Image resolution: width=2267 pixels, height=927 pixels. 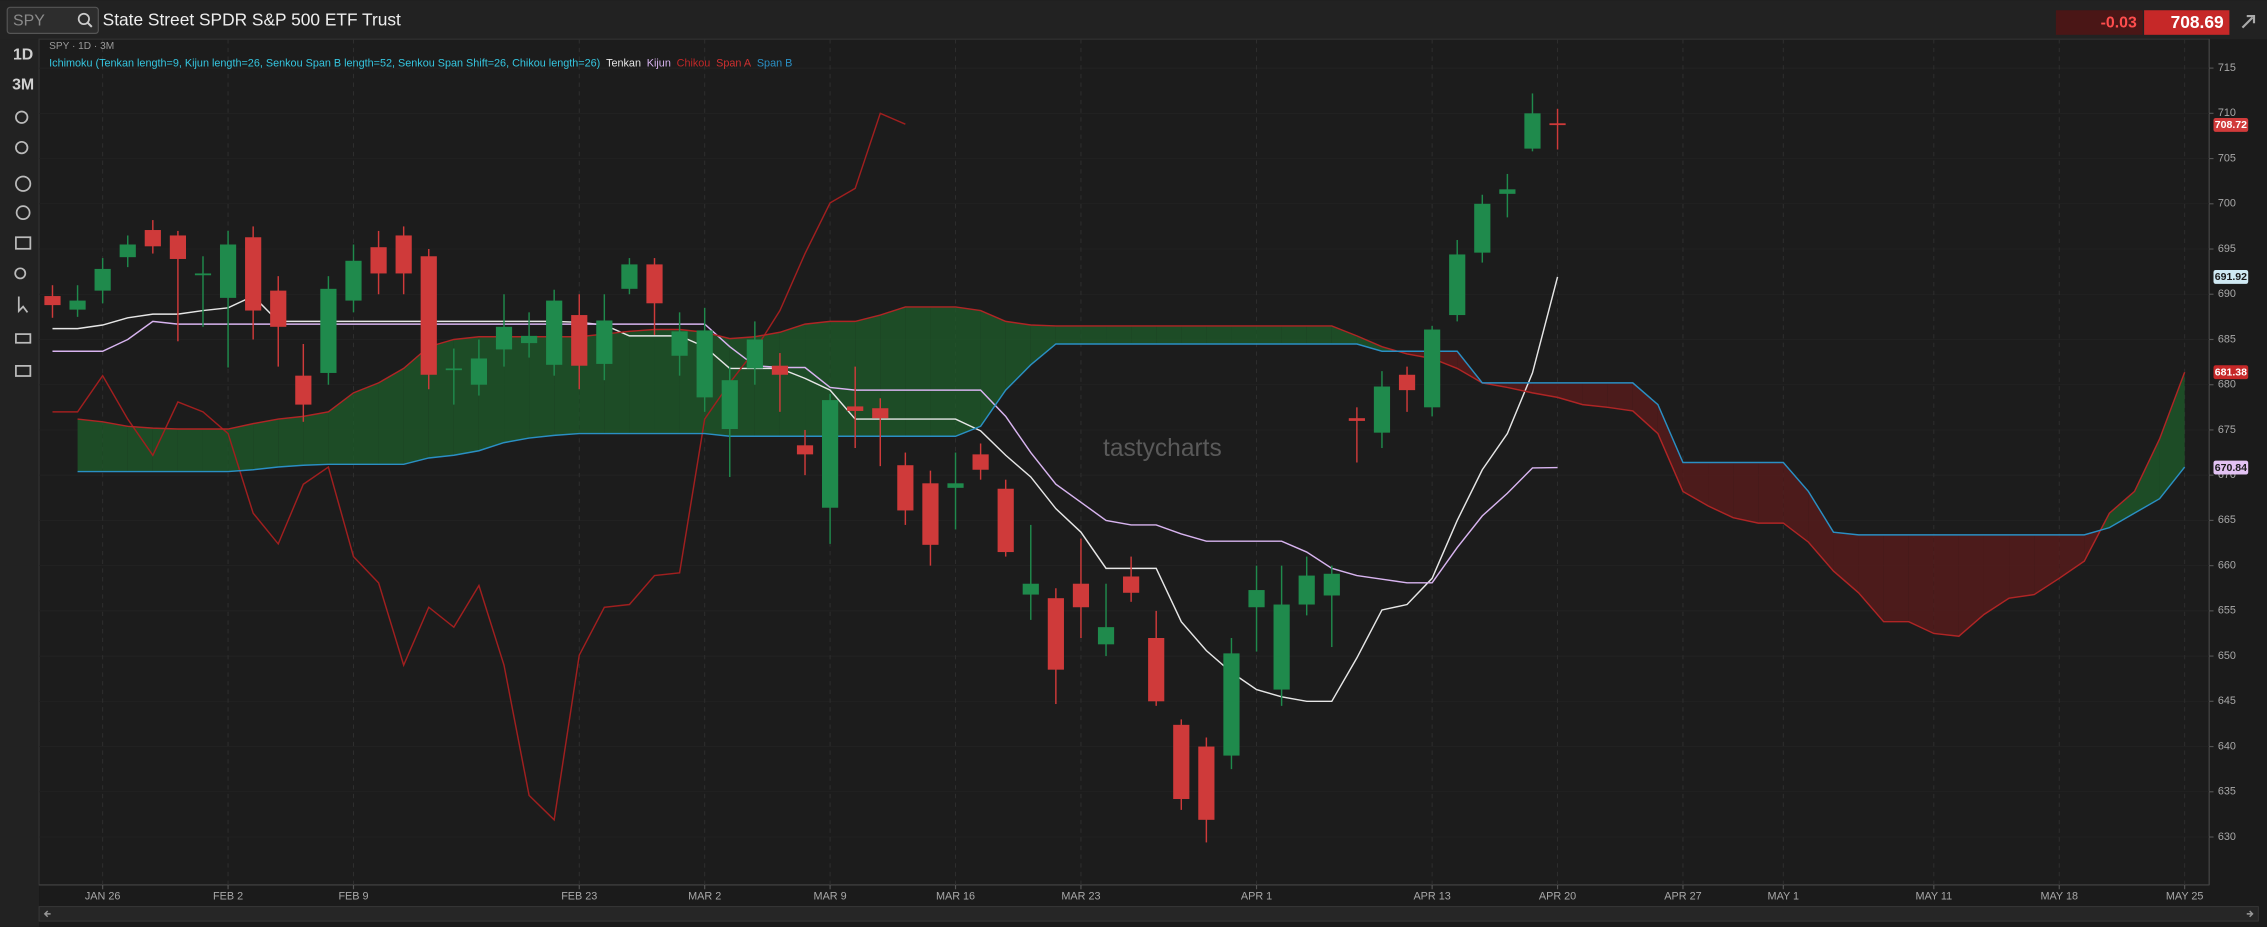 I want to click on x-tick-label: FEB 2, so click(x=228, y=896).